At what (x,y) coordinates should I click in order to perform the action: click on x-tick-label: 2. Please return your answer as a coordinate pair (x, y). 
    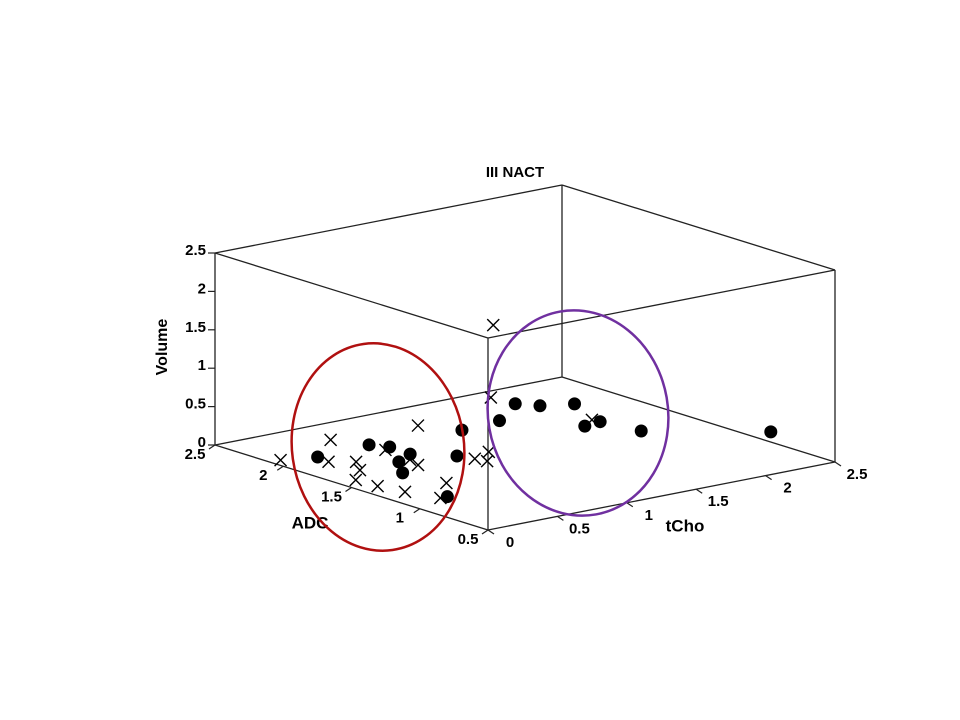
    Looking at the image, I should click on (787, 488).